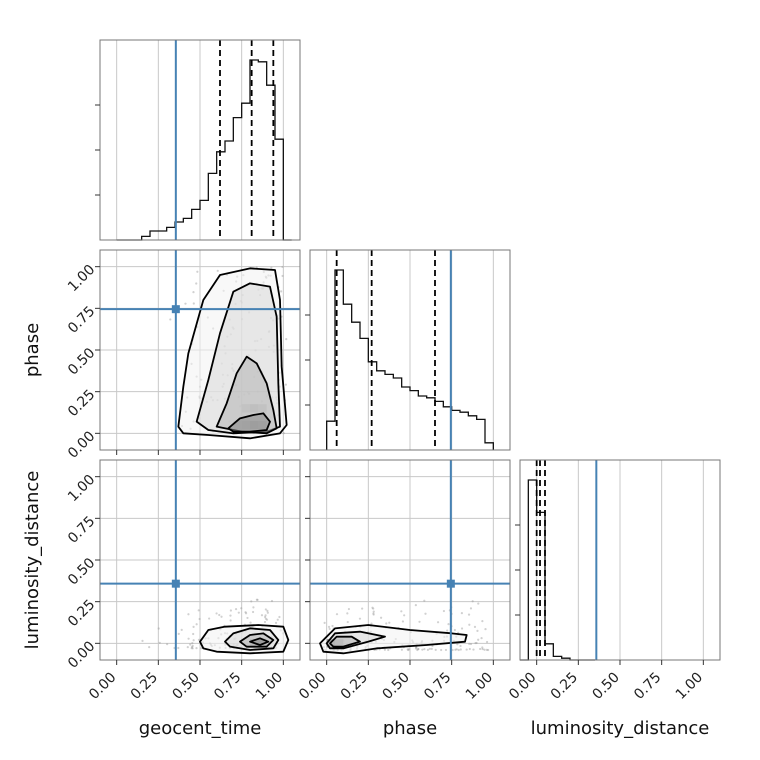 This screenshot has width=760, height=760. Describe the element at coordinates (620, 728) in the screenshot. I see `xlabel-luminosity-distance: luminosity_distance` at that location.